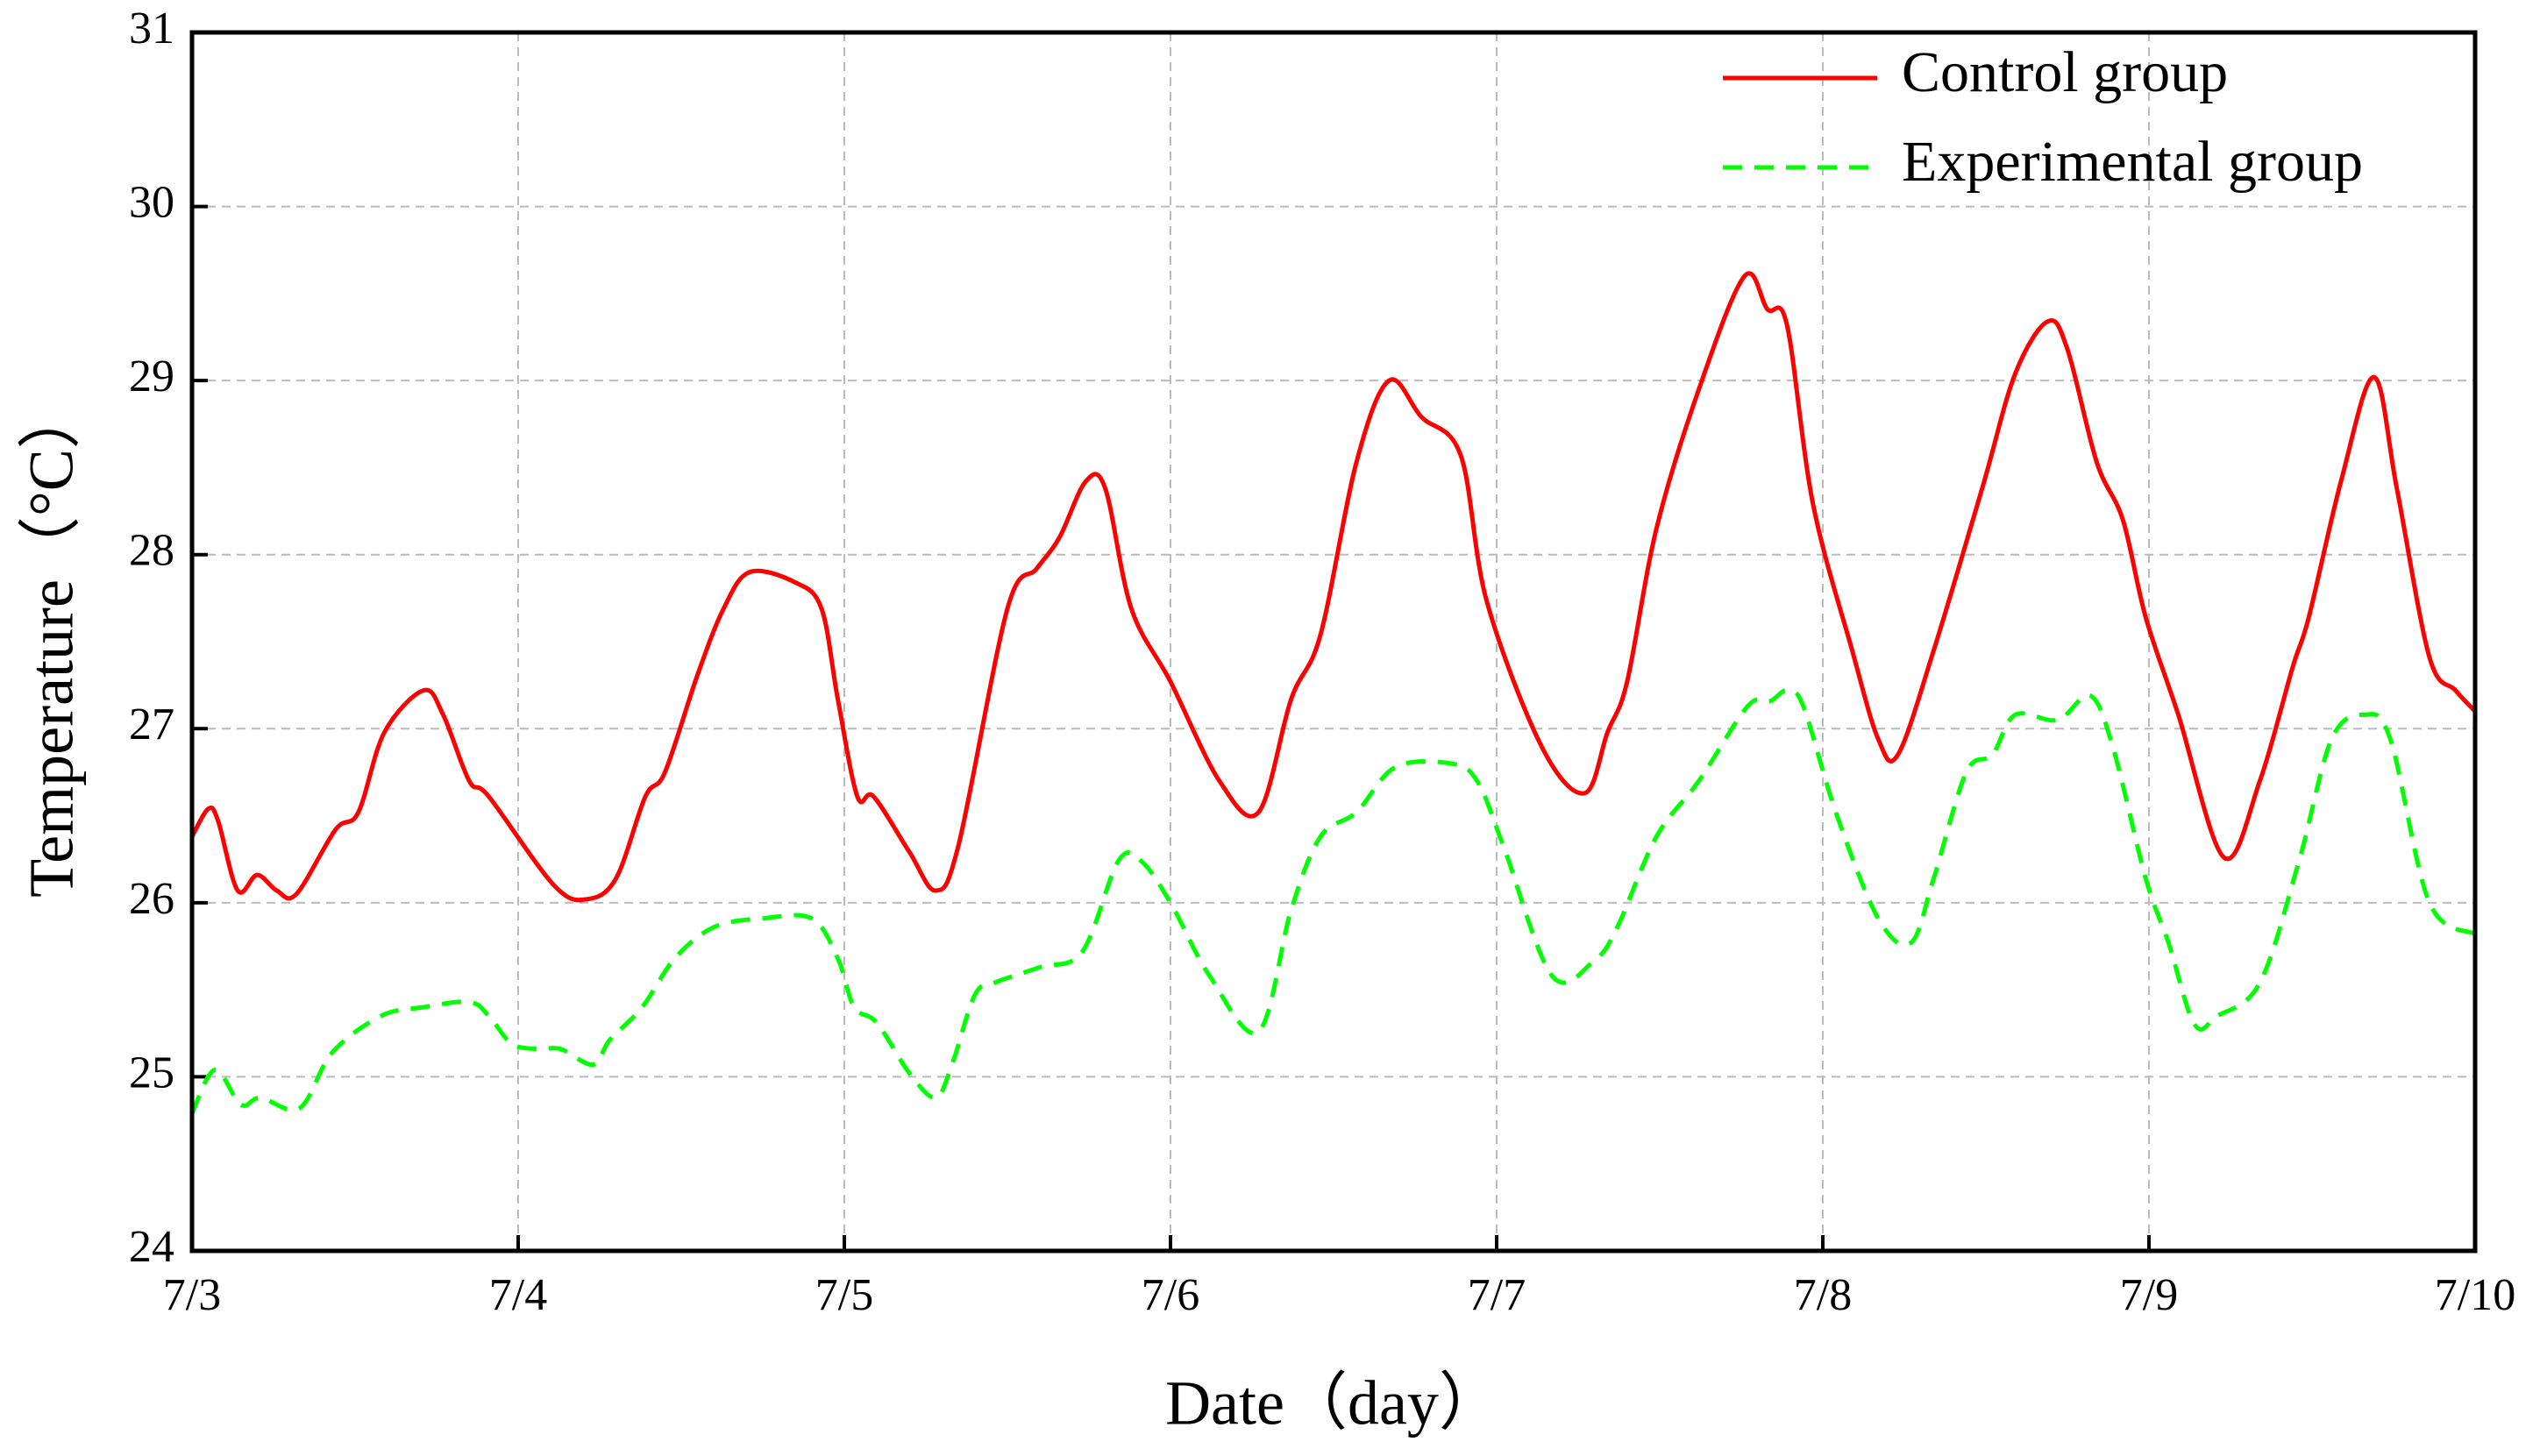 Image resolution: width=2540 pixels, height=1456 pixels. I want to click on x-tick-label: 7/4, so click(518, 1295).